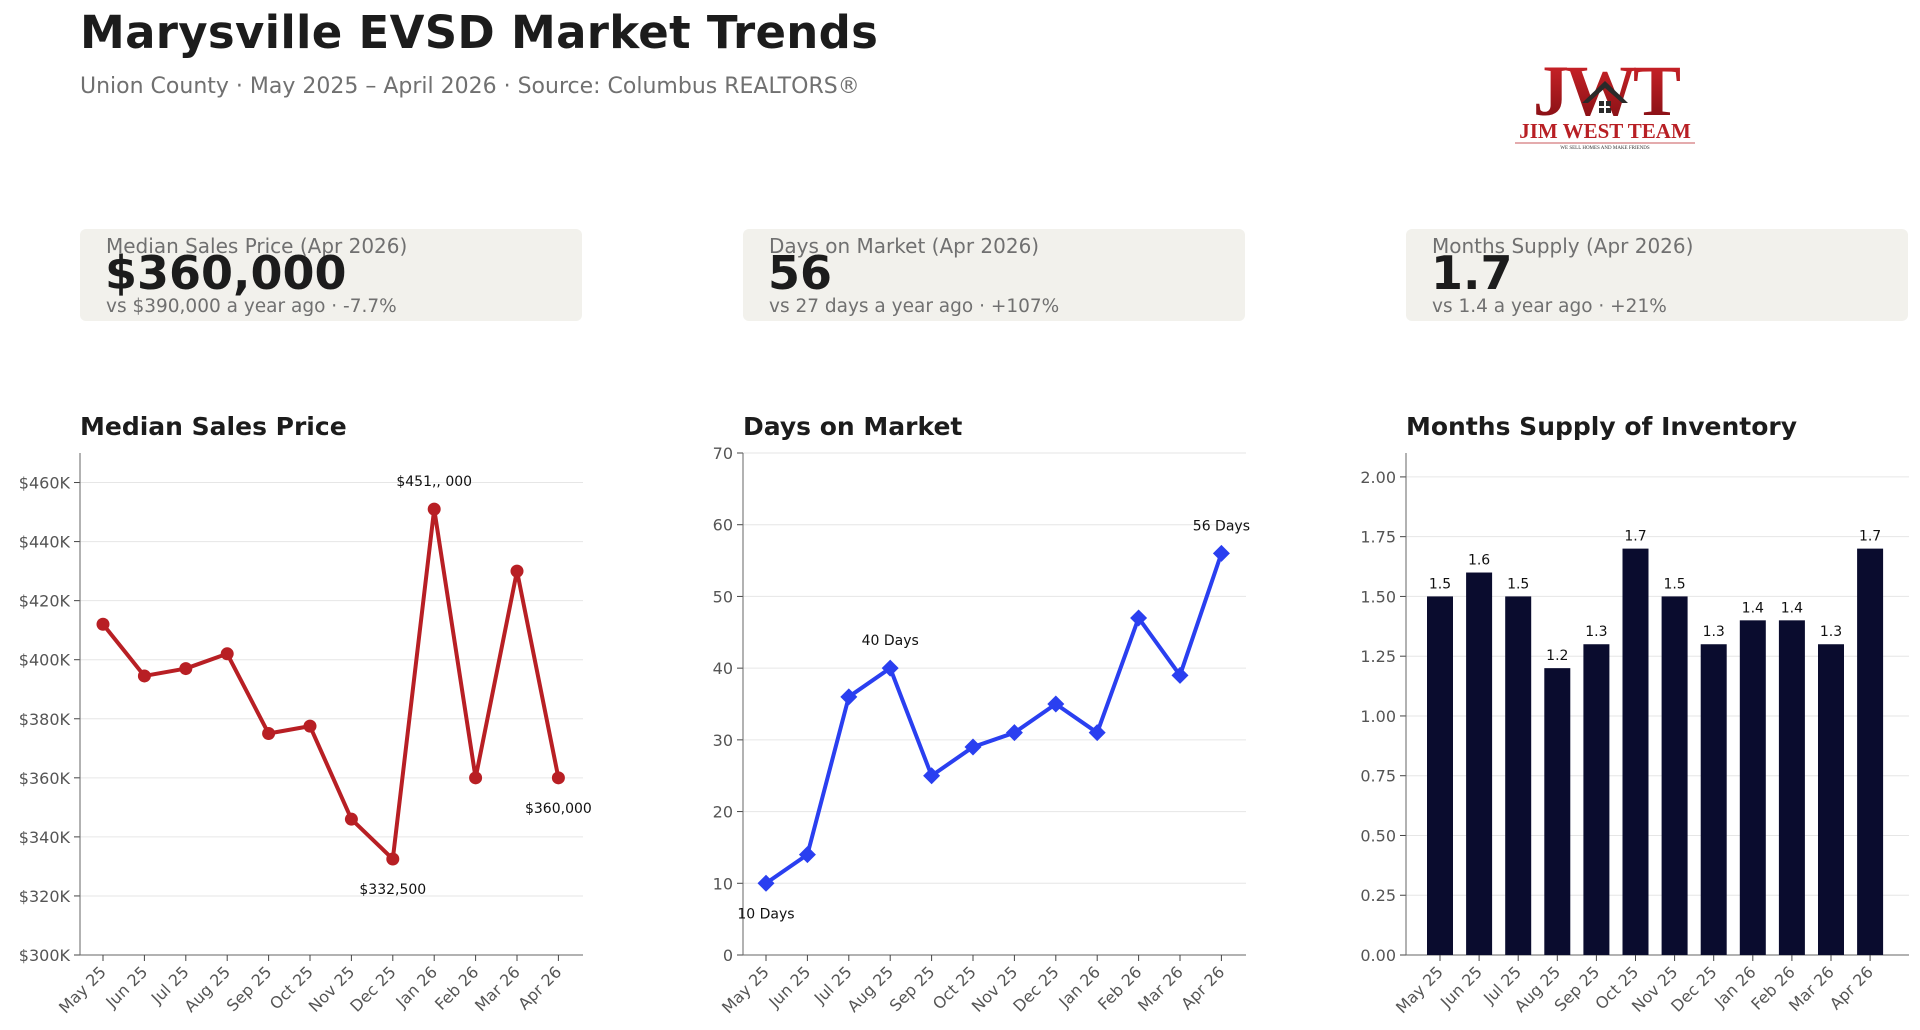  I want to click on kpi-comparison: vs $390,000 a year ago · -7.7%, so click(251, 306).